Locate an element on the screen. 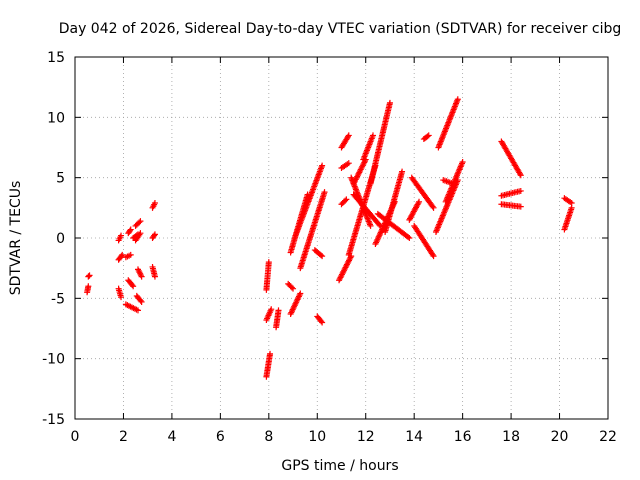  x-tick-label: 20 is located at coordinates (560, 437).